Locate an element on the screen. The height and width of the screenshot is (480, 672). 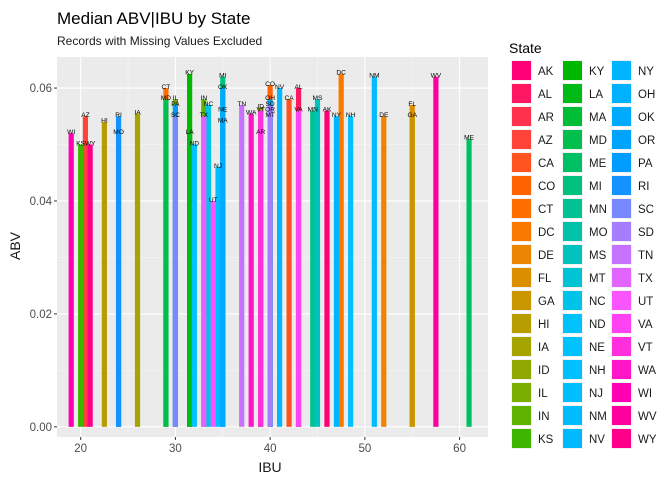
bar-label-dc: DC is located at coordinates (341, 73).